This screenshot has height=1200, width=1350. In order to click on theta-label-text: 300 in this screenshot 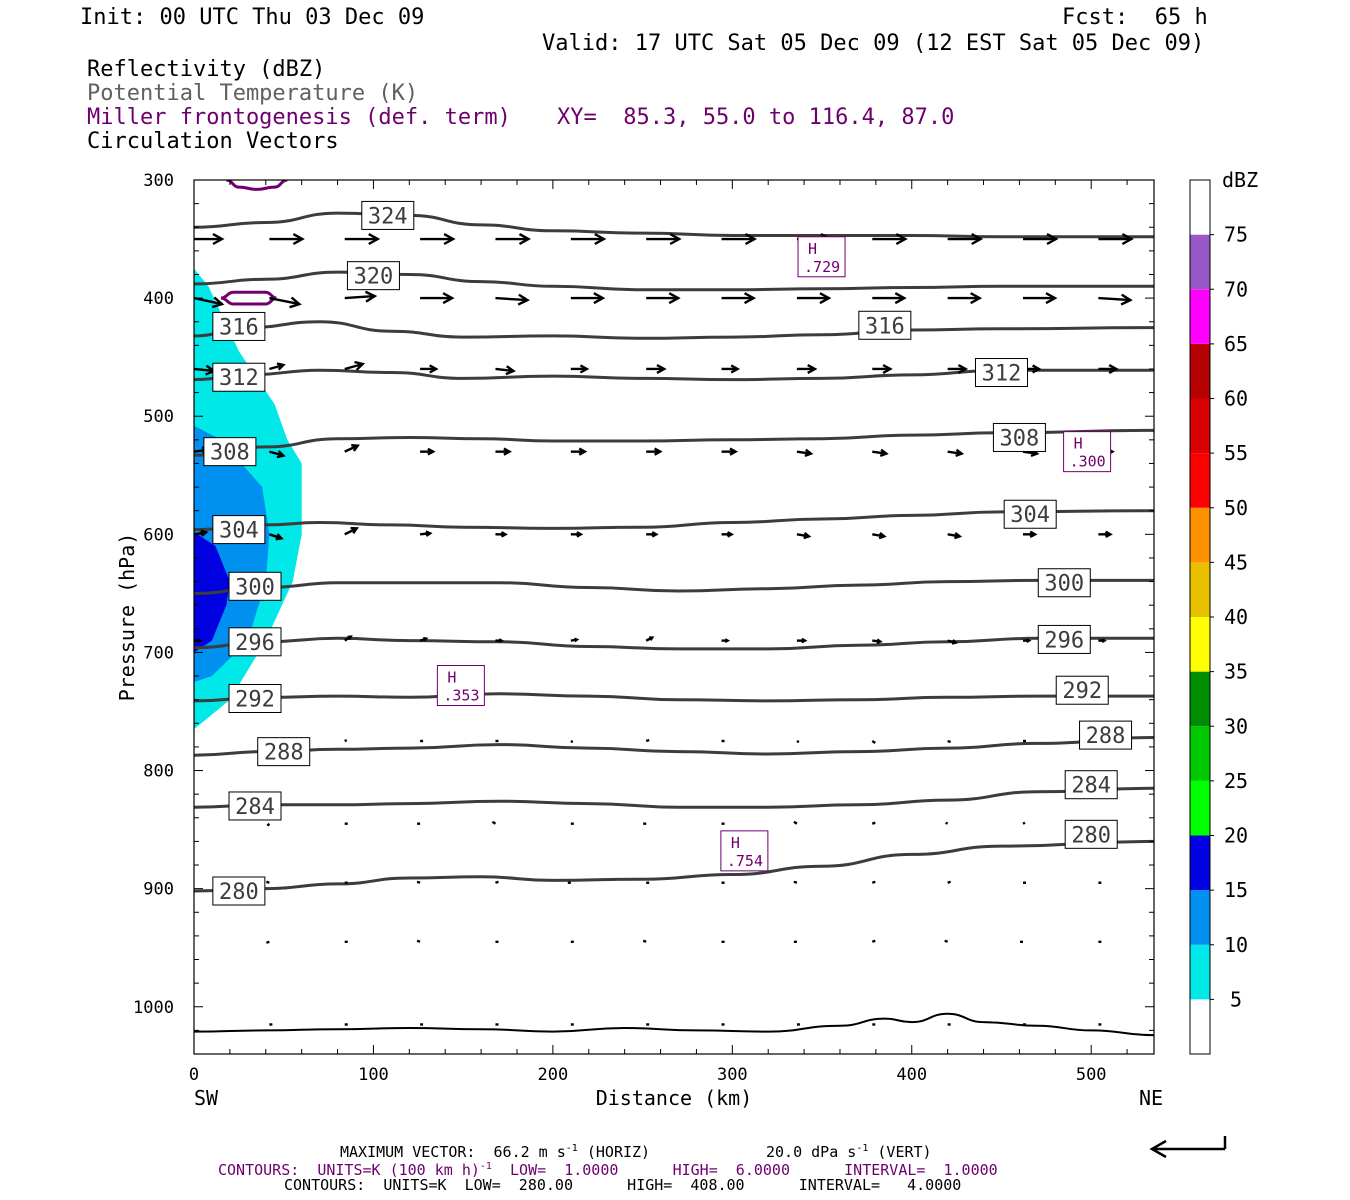, I will do `click(255, 587)`.